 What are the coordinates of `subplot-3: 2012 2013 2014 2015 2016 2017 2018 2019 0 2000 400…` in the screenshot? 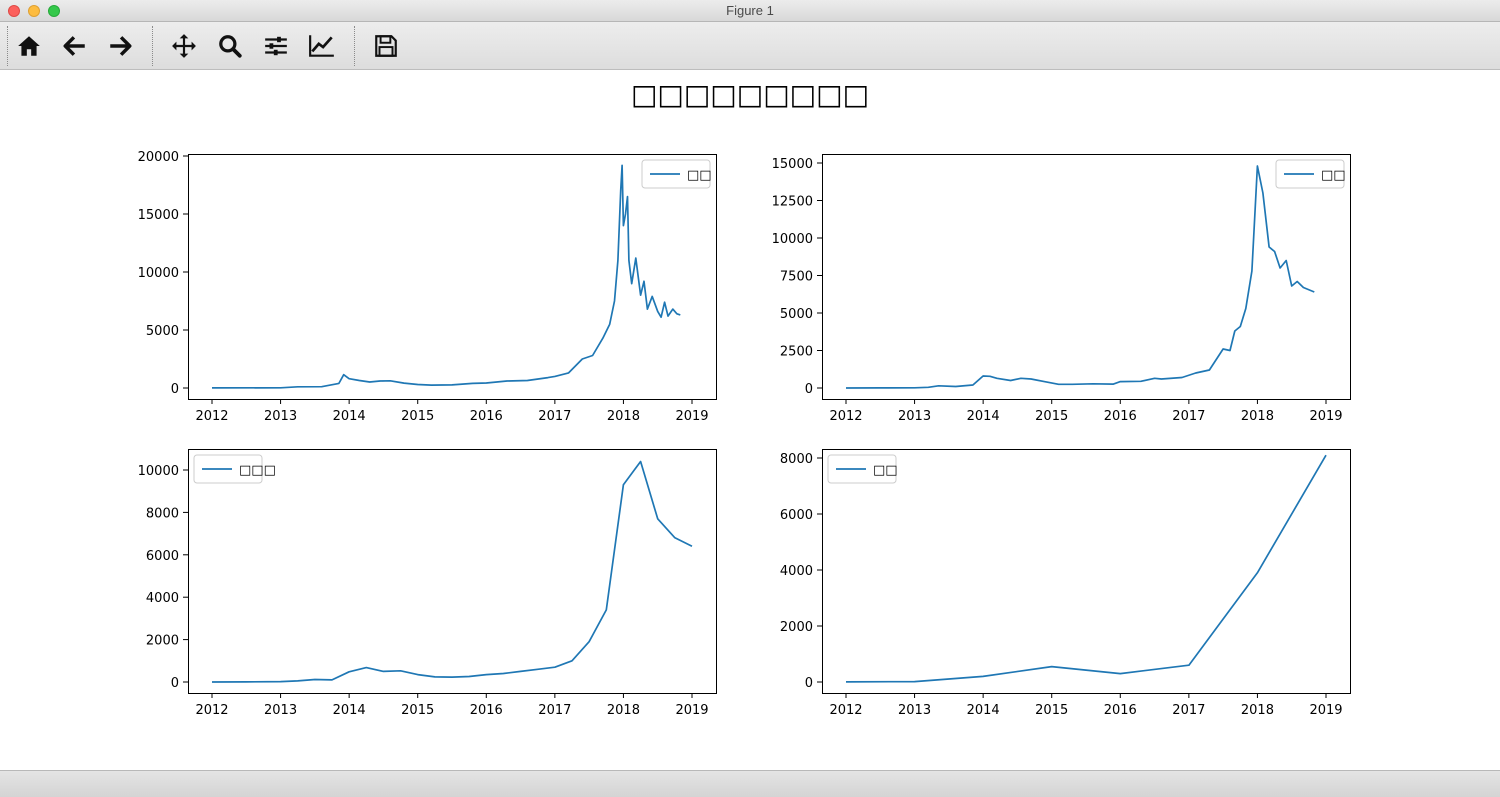 It's located at (427, 583).